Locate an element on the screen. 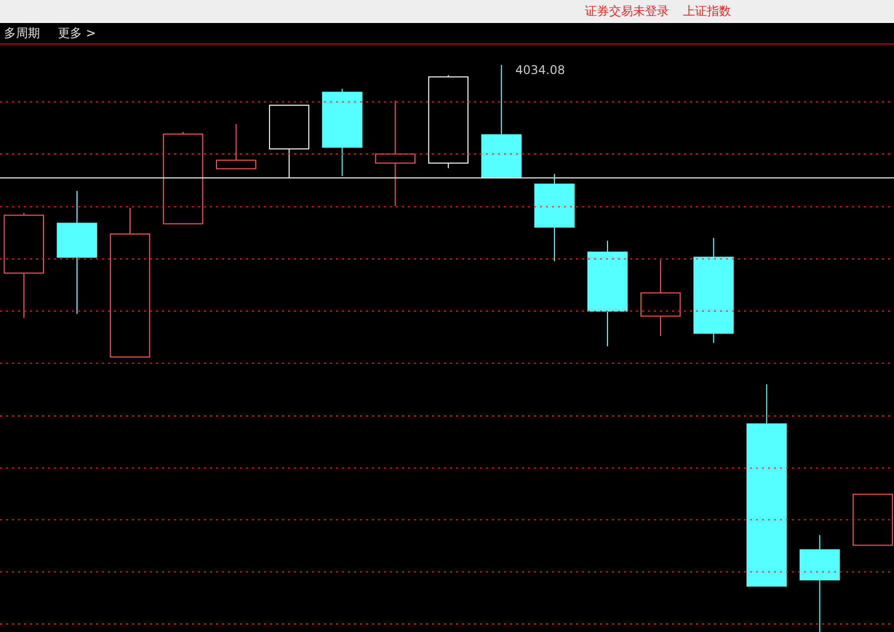 Image resolution: width=894 pixels, height=632 pixels. chart-title: 上证指数 is located at coordinates (707, 11).